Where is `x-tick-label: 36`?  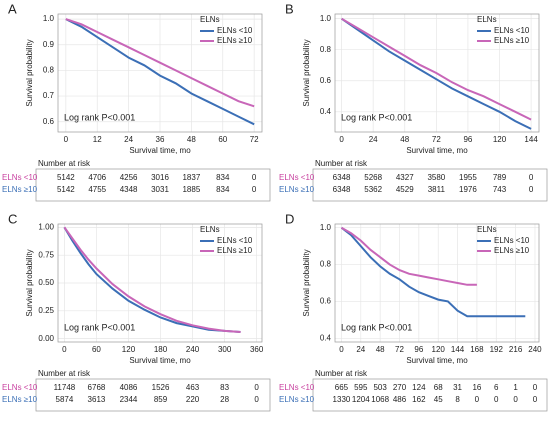
x-tick-label: 36 is located at coordinates (160, 139).